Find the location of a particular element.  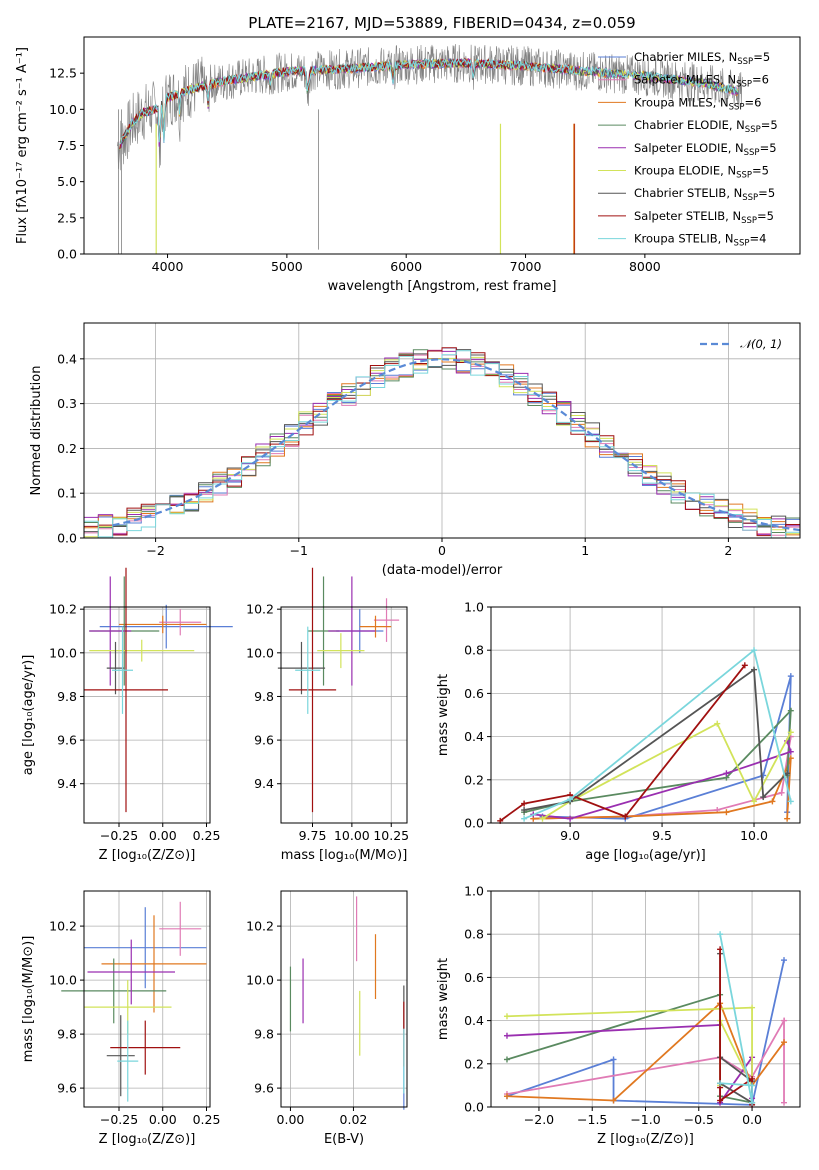

y-tick-label: 0.2 is located at coordinates (474, 1063).